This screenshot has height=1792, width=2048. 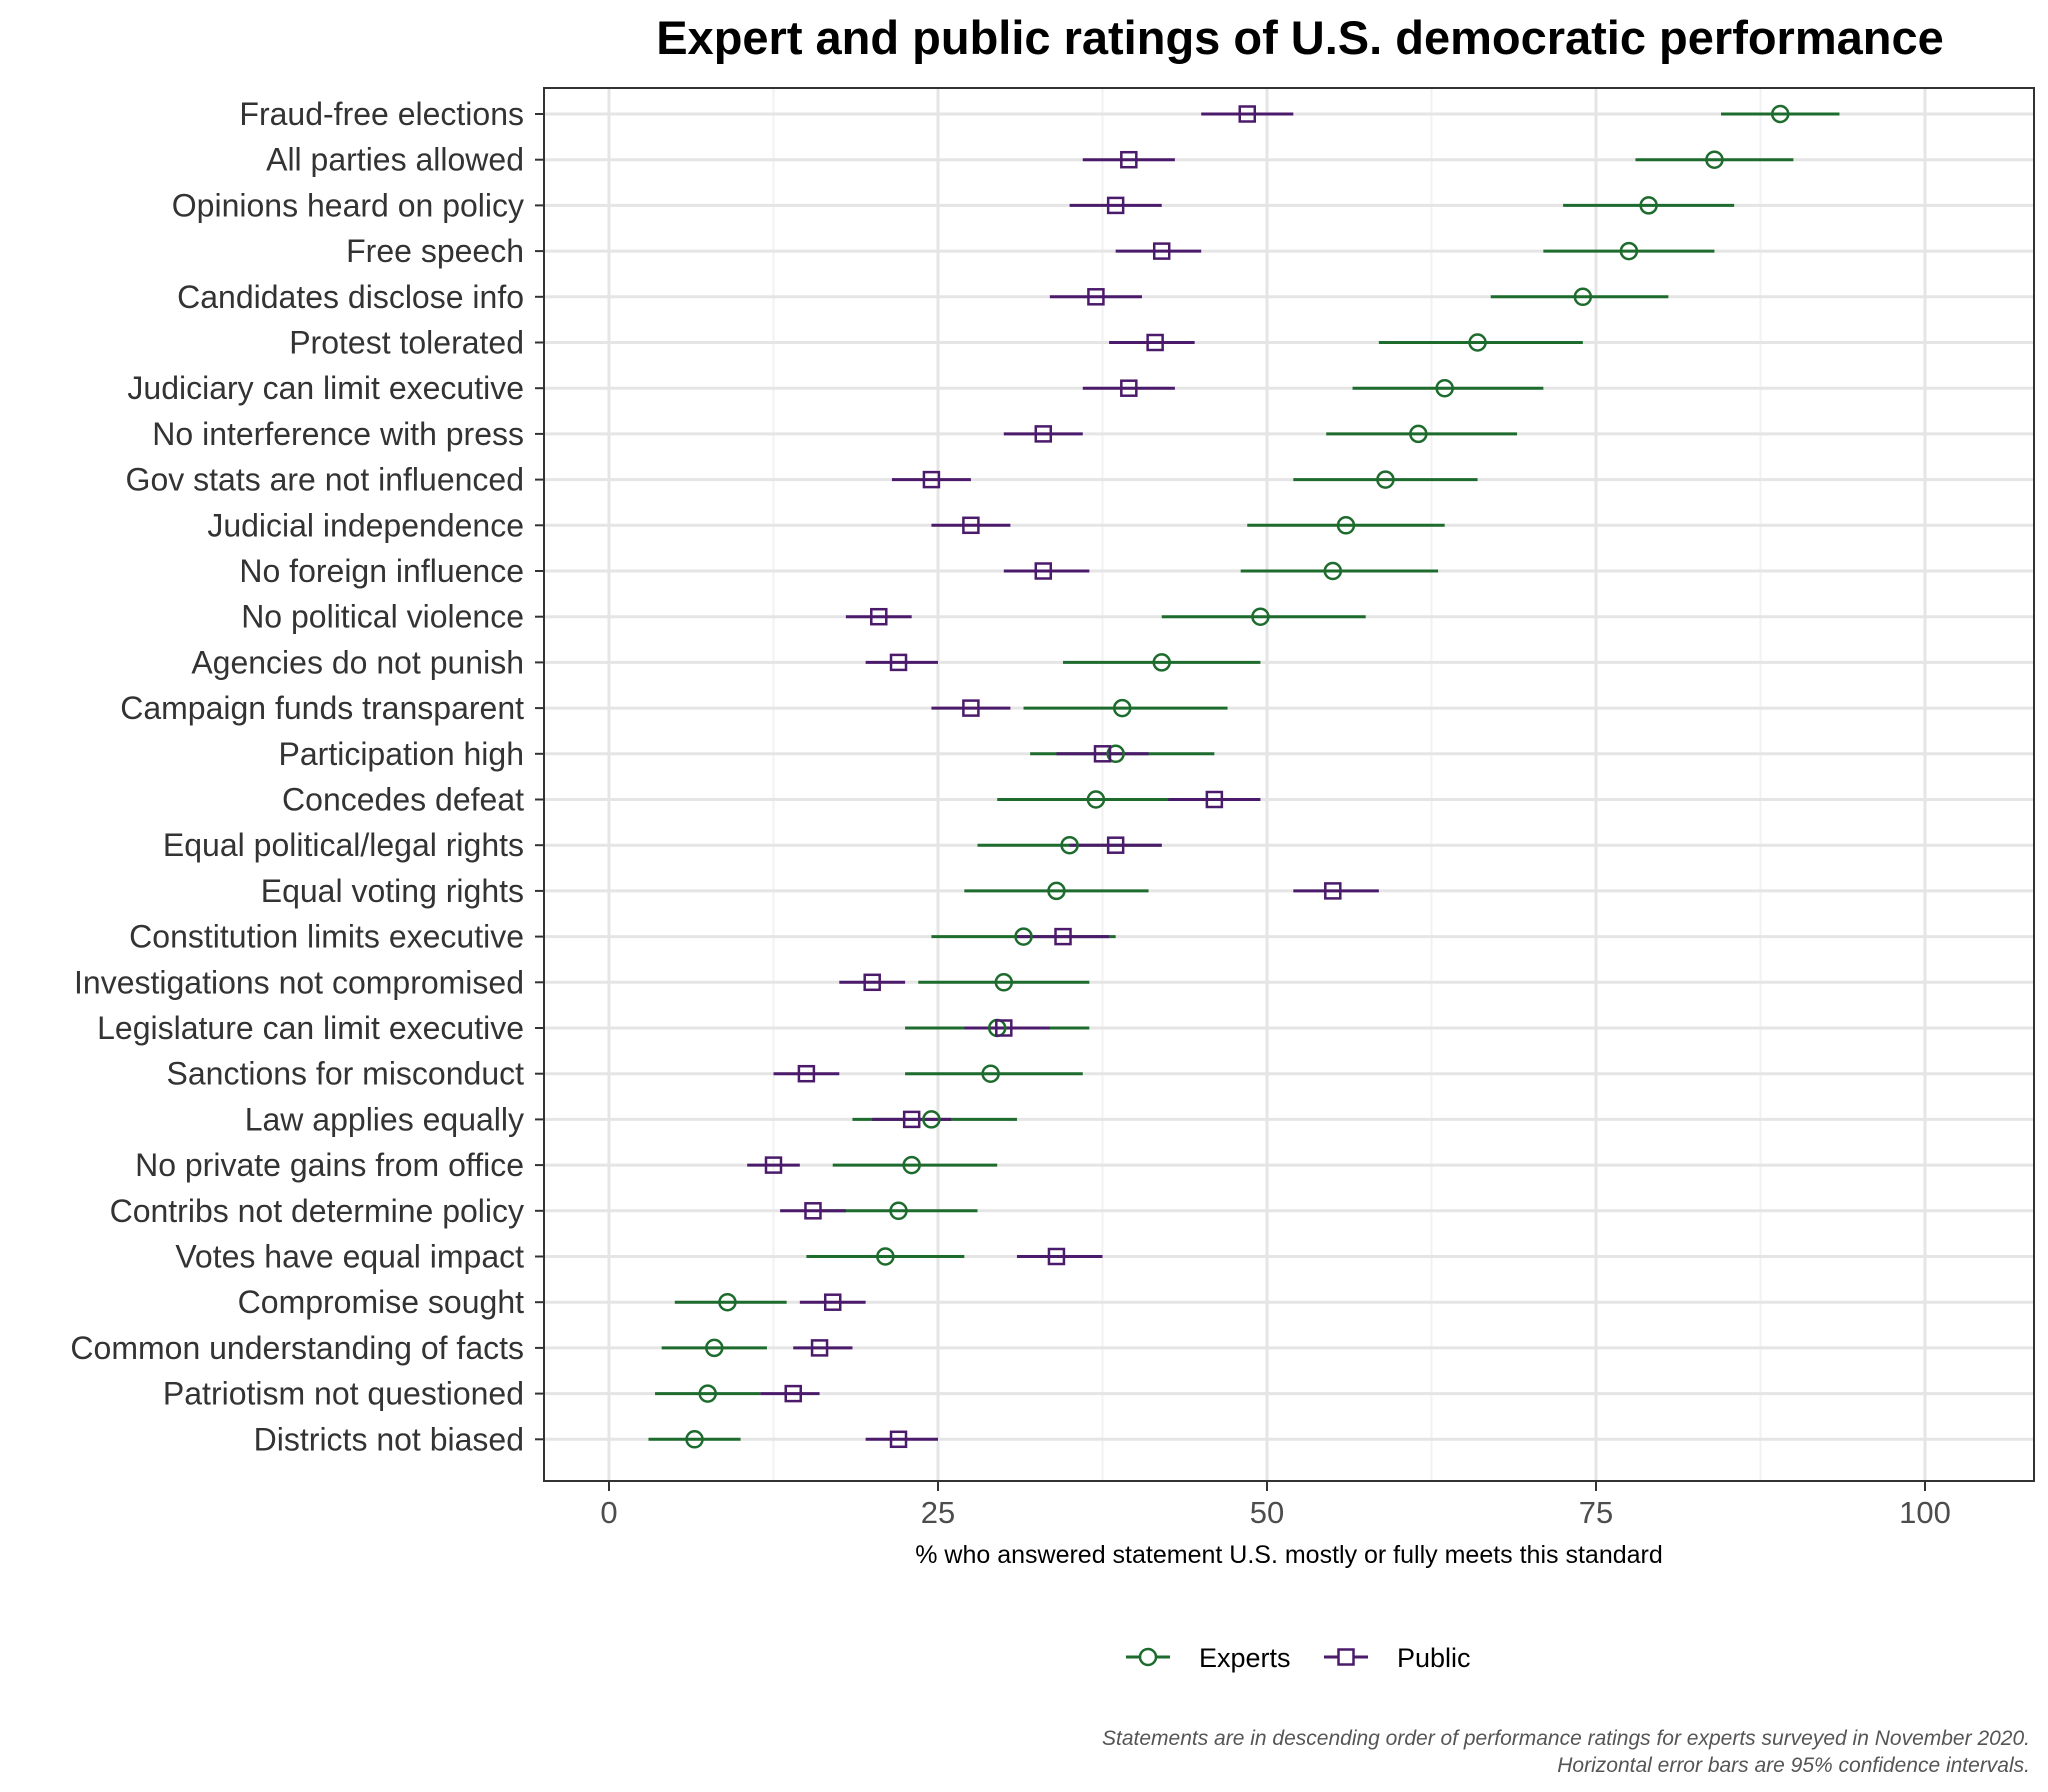 What do you see at coordinates (322, 708) in the screenshot?
I see `category-label: Campaign funds transparent` at bounding box center [322, 708].